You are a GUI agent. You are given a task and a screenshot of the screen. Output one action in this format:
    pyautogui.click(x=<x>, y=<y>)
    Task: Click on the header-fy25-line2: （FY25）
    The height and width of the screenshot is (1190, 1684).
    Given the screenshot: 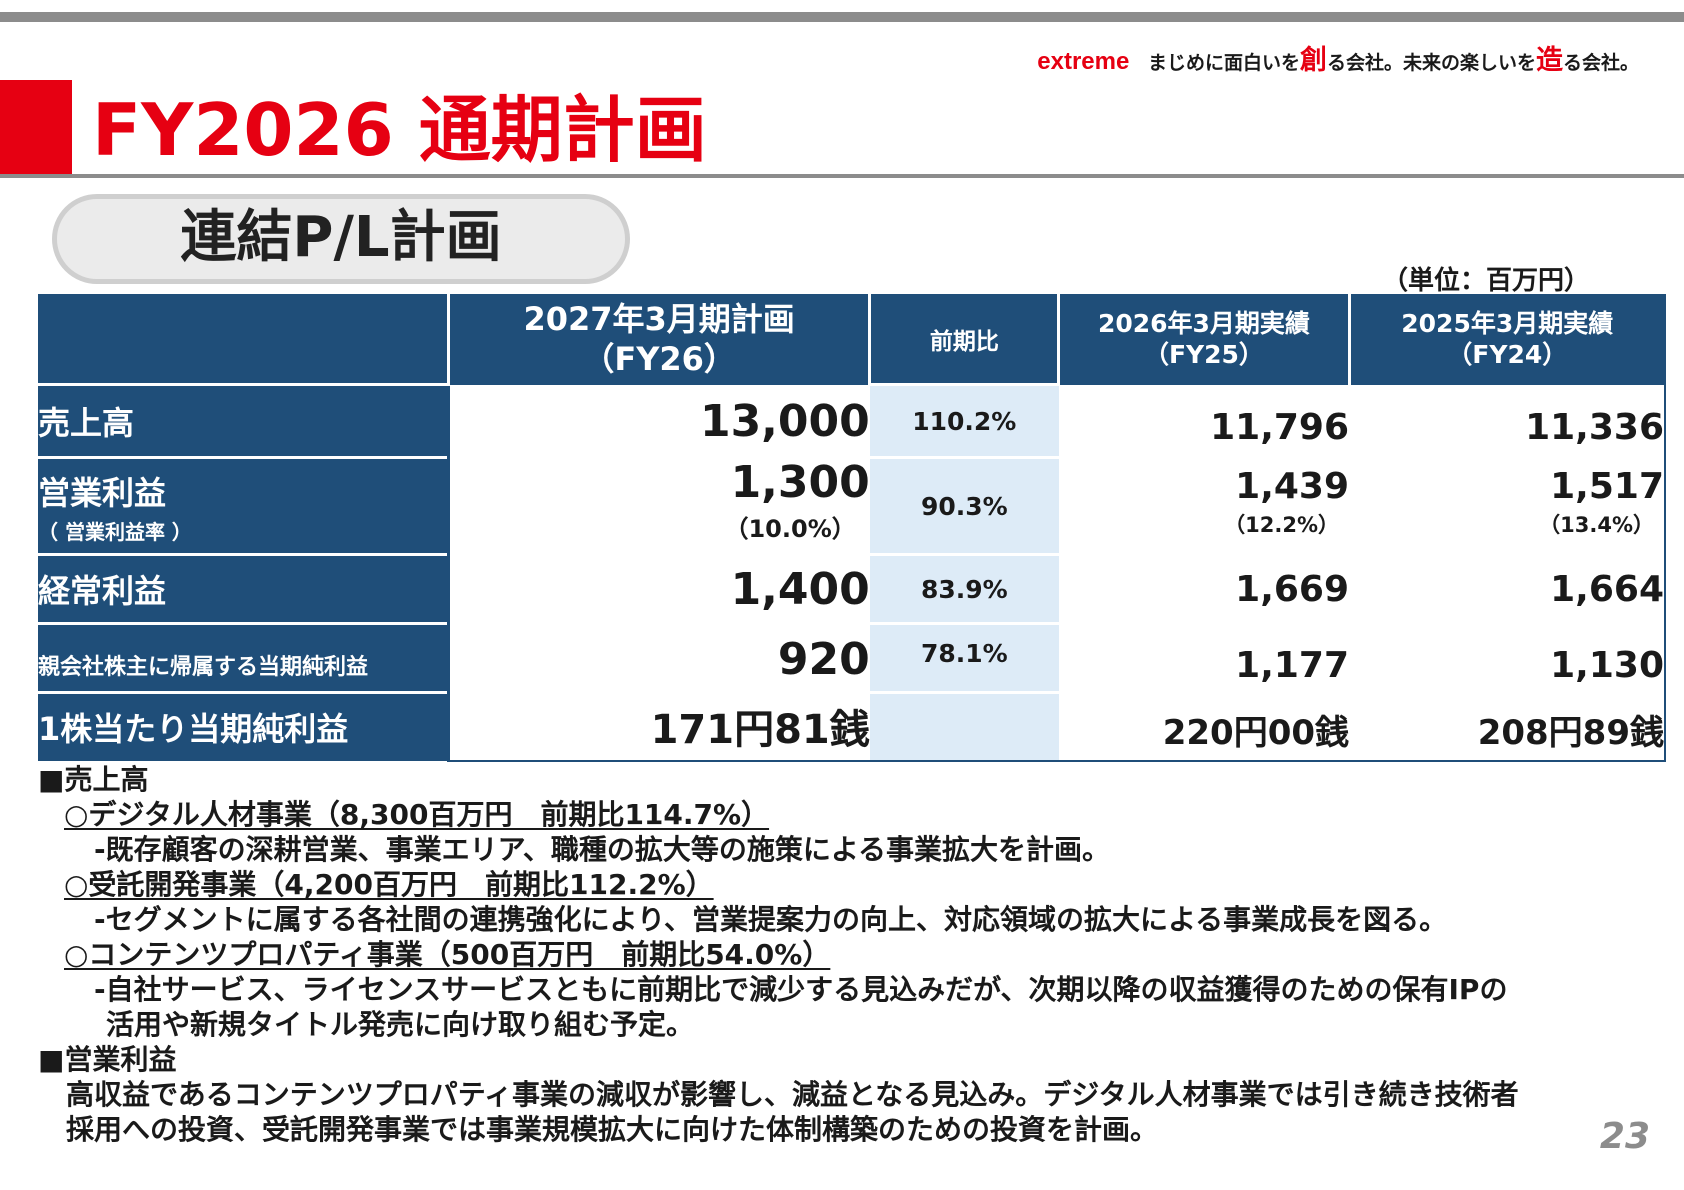 What is the action you would take?
    pyautogui.click(x=1203, y=355)
    